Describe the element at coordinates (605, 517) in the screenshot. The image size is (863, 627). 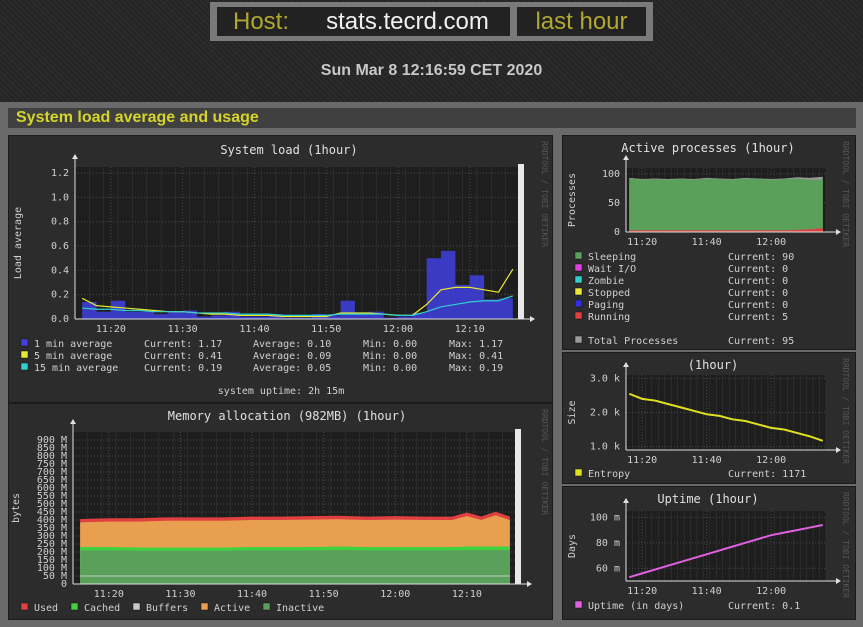
I see `y-tick-label: 100 m` at that location.